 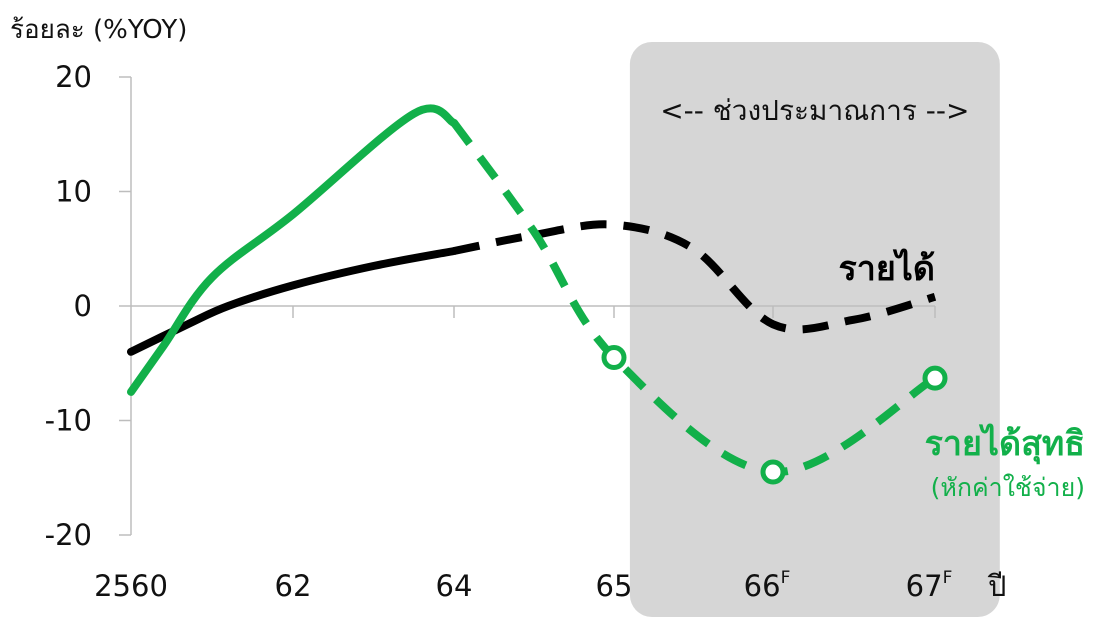 What do you see at coordinates (1005, 444) in the screenshot?
I see `series-label-net-revenue: รายได้สุทธิ` at bounding box center [1005, 444].